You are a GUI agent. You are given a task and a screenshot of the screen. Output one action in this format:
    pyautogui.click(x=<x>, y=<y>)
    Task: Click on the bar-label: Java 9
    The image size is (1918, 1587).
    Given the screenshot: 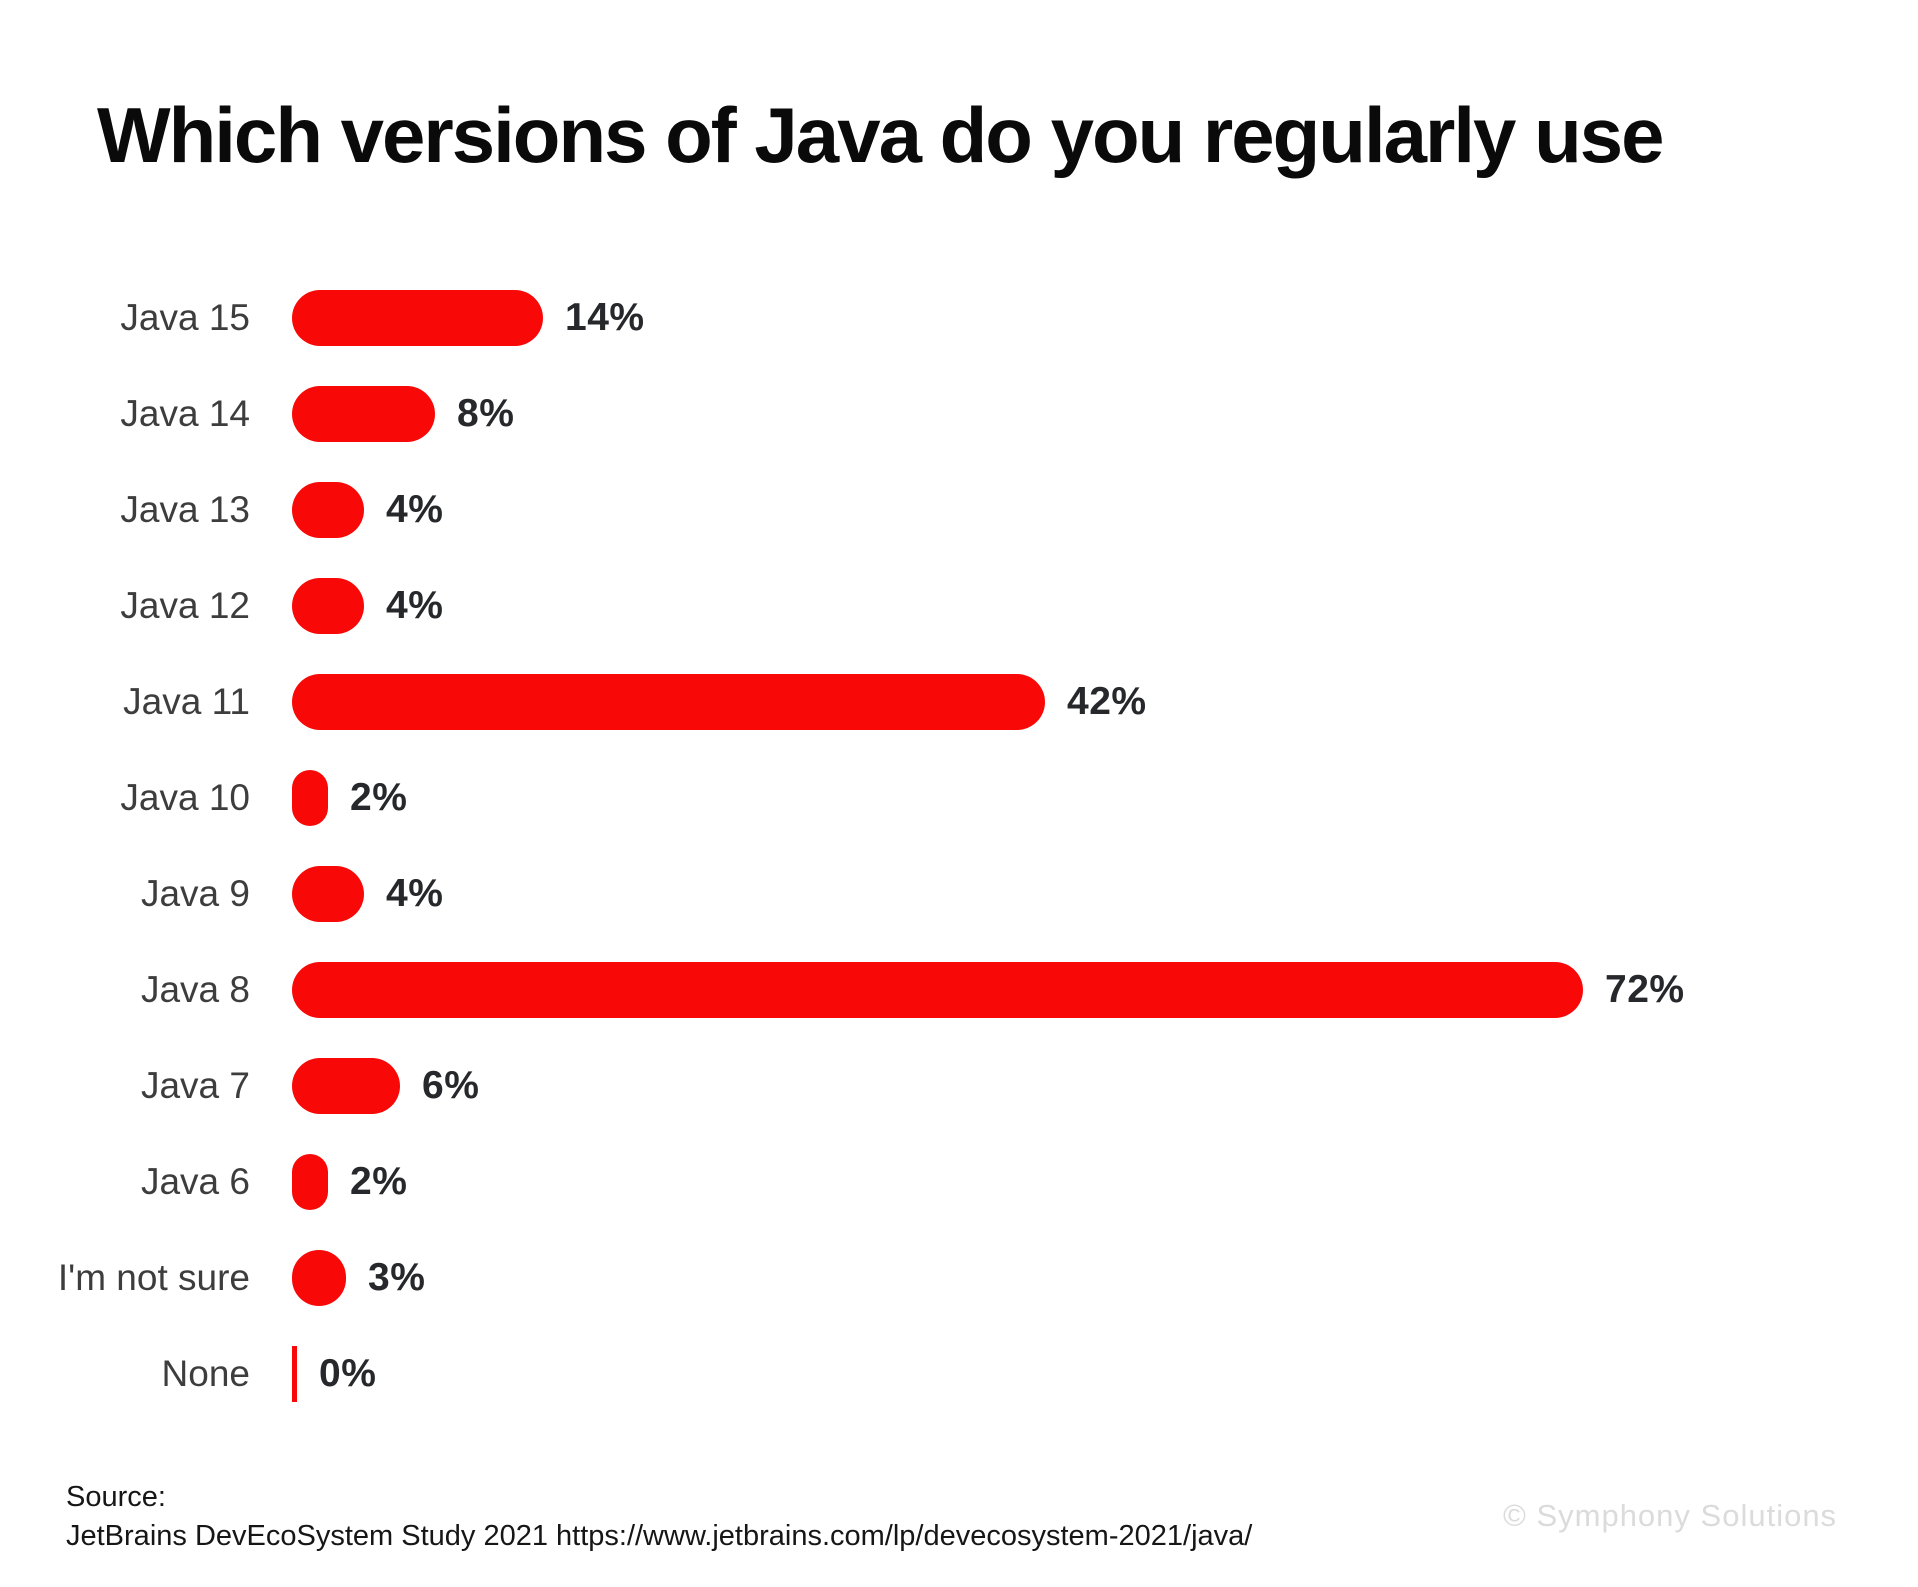 What is the action you would take?
    pyautogui.click(x=195, y=893)
    